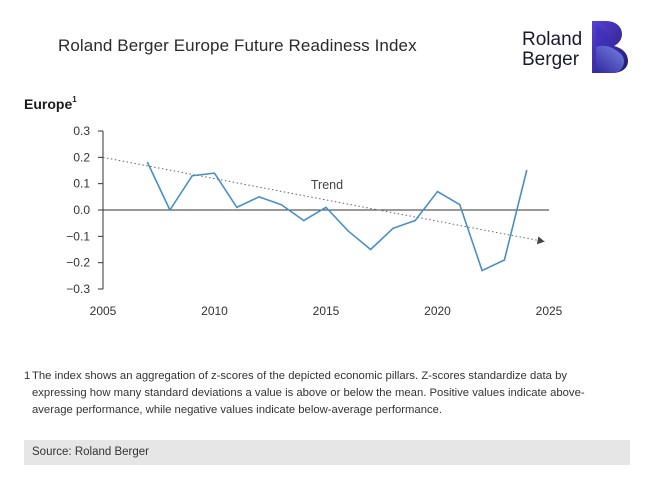 This screenshot has width=650, height=488. Describe the element at coordinates (81, 131) in the screenshot. I see `y-tick-label: 0.3` at that location.